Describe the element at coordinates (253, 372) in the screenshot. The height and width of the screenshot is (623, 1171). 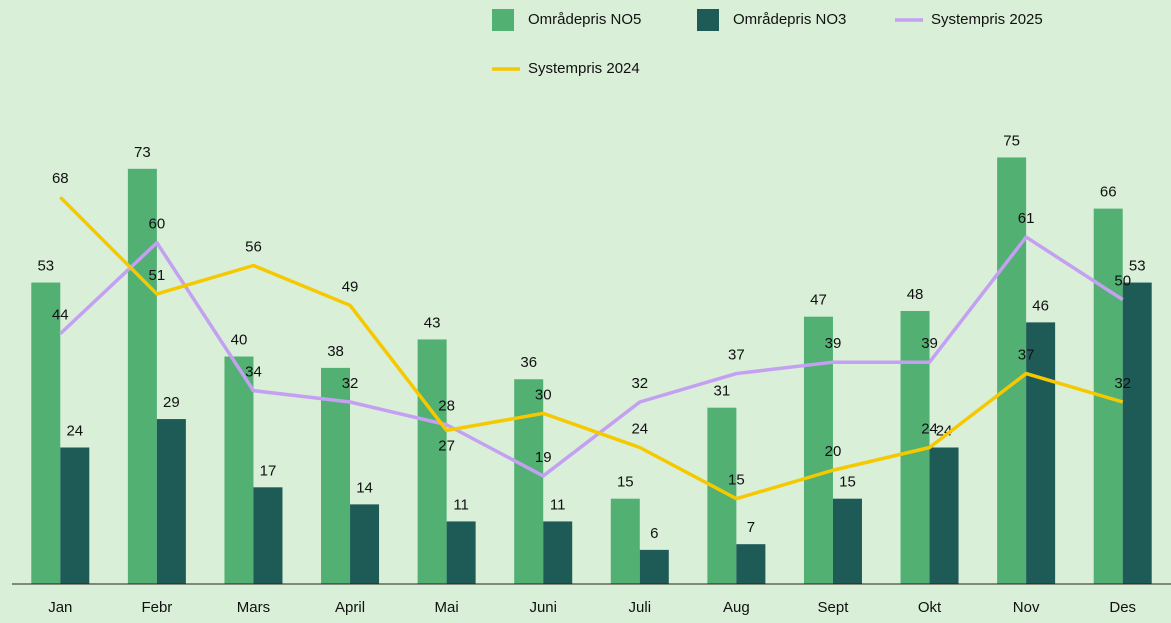
I see `data-label: 34` at that location.